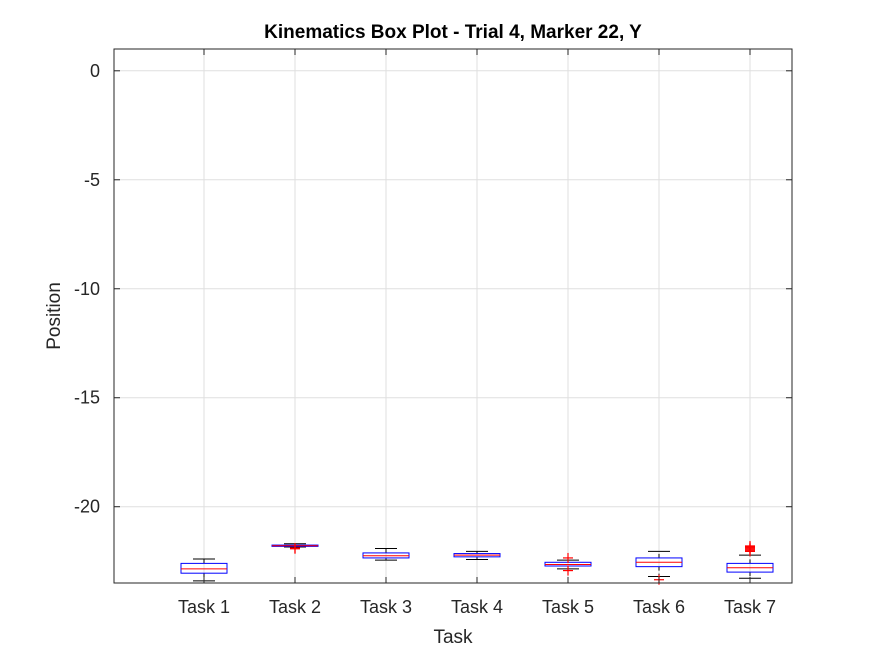  I want to click on x-tick-label: Task 7, so click(750, 607).